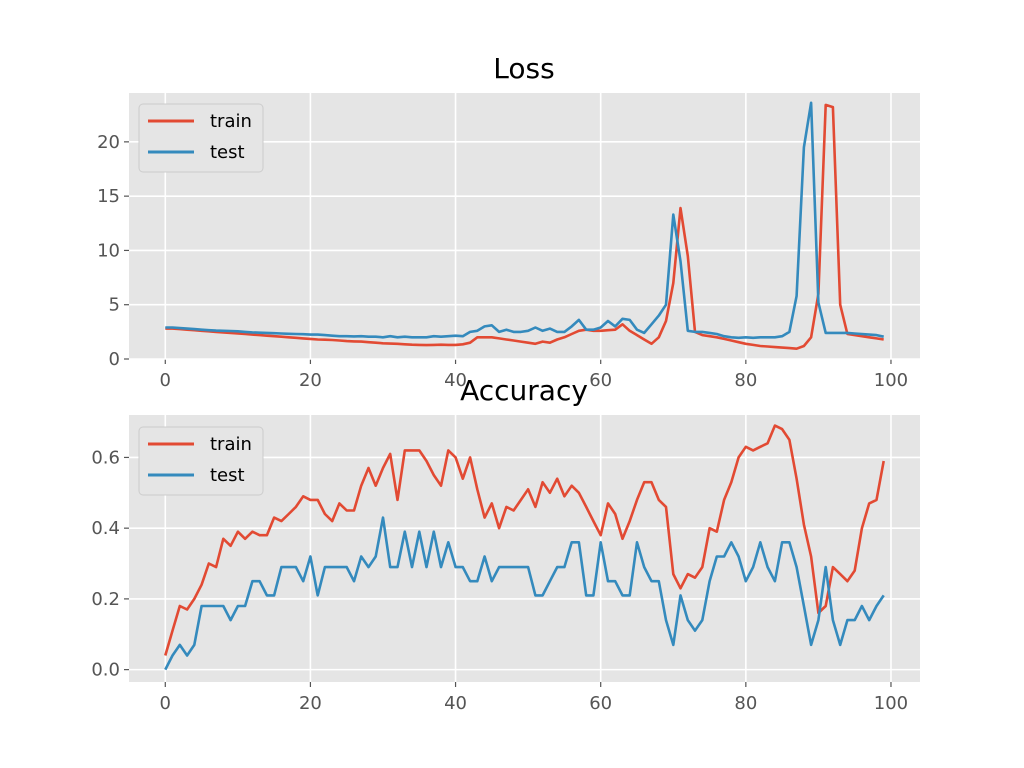  Describe the element at coordinates (524, 593) in the screenshot. I see `accuracy-test-series-line` at that location.